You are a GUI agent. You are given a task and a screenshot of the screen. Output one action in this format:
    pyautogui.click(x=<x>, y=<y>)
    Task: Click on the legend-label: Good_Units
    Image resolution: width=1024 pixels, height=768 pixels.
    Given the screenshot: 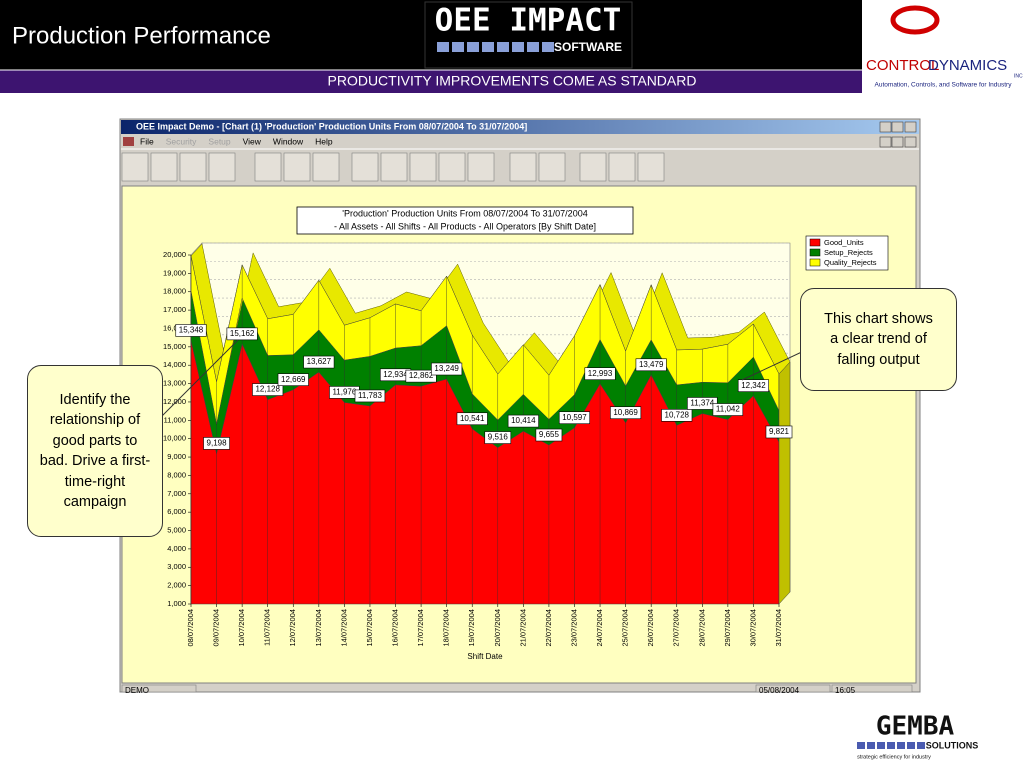 What is the action you would take?
    pyautogui.click(x=844, y=242)
    